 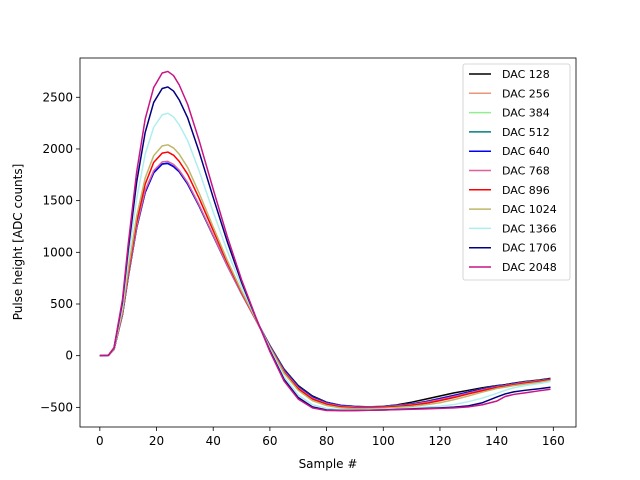 I want to click on y-tick-label: 2000, so click(x=57, y=149).